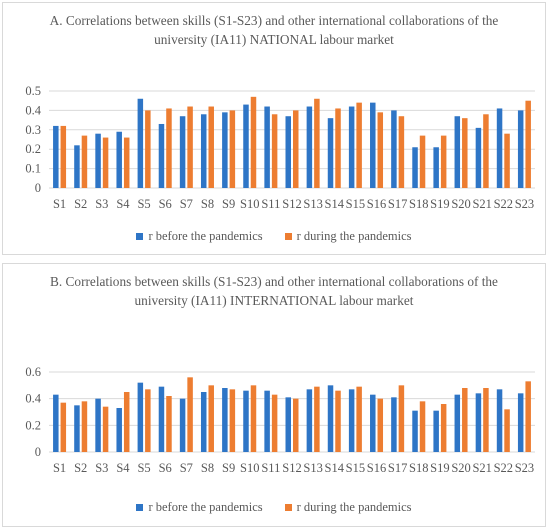 Image resolution: width=550 pixels, height=530 pixels. Describe the element at coordinates (101, 204) in the screenshot. I see `x-tick-label: S3` at that location.